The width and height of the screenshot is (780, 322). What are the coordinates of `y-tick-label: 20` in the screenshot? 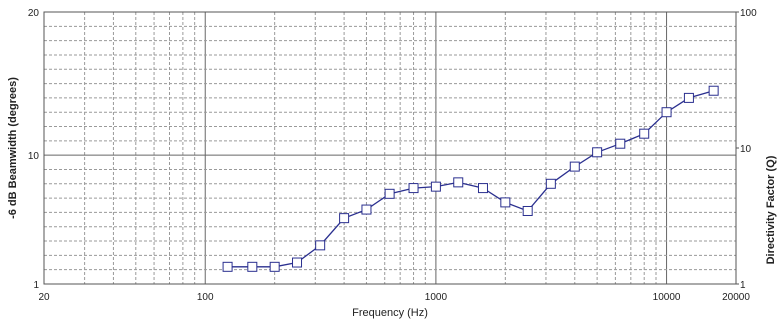 It's located at (34, 13).